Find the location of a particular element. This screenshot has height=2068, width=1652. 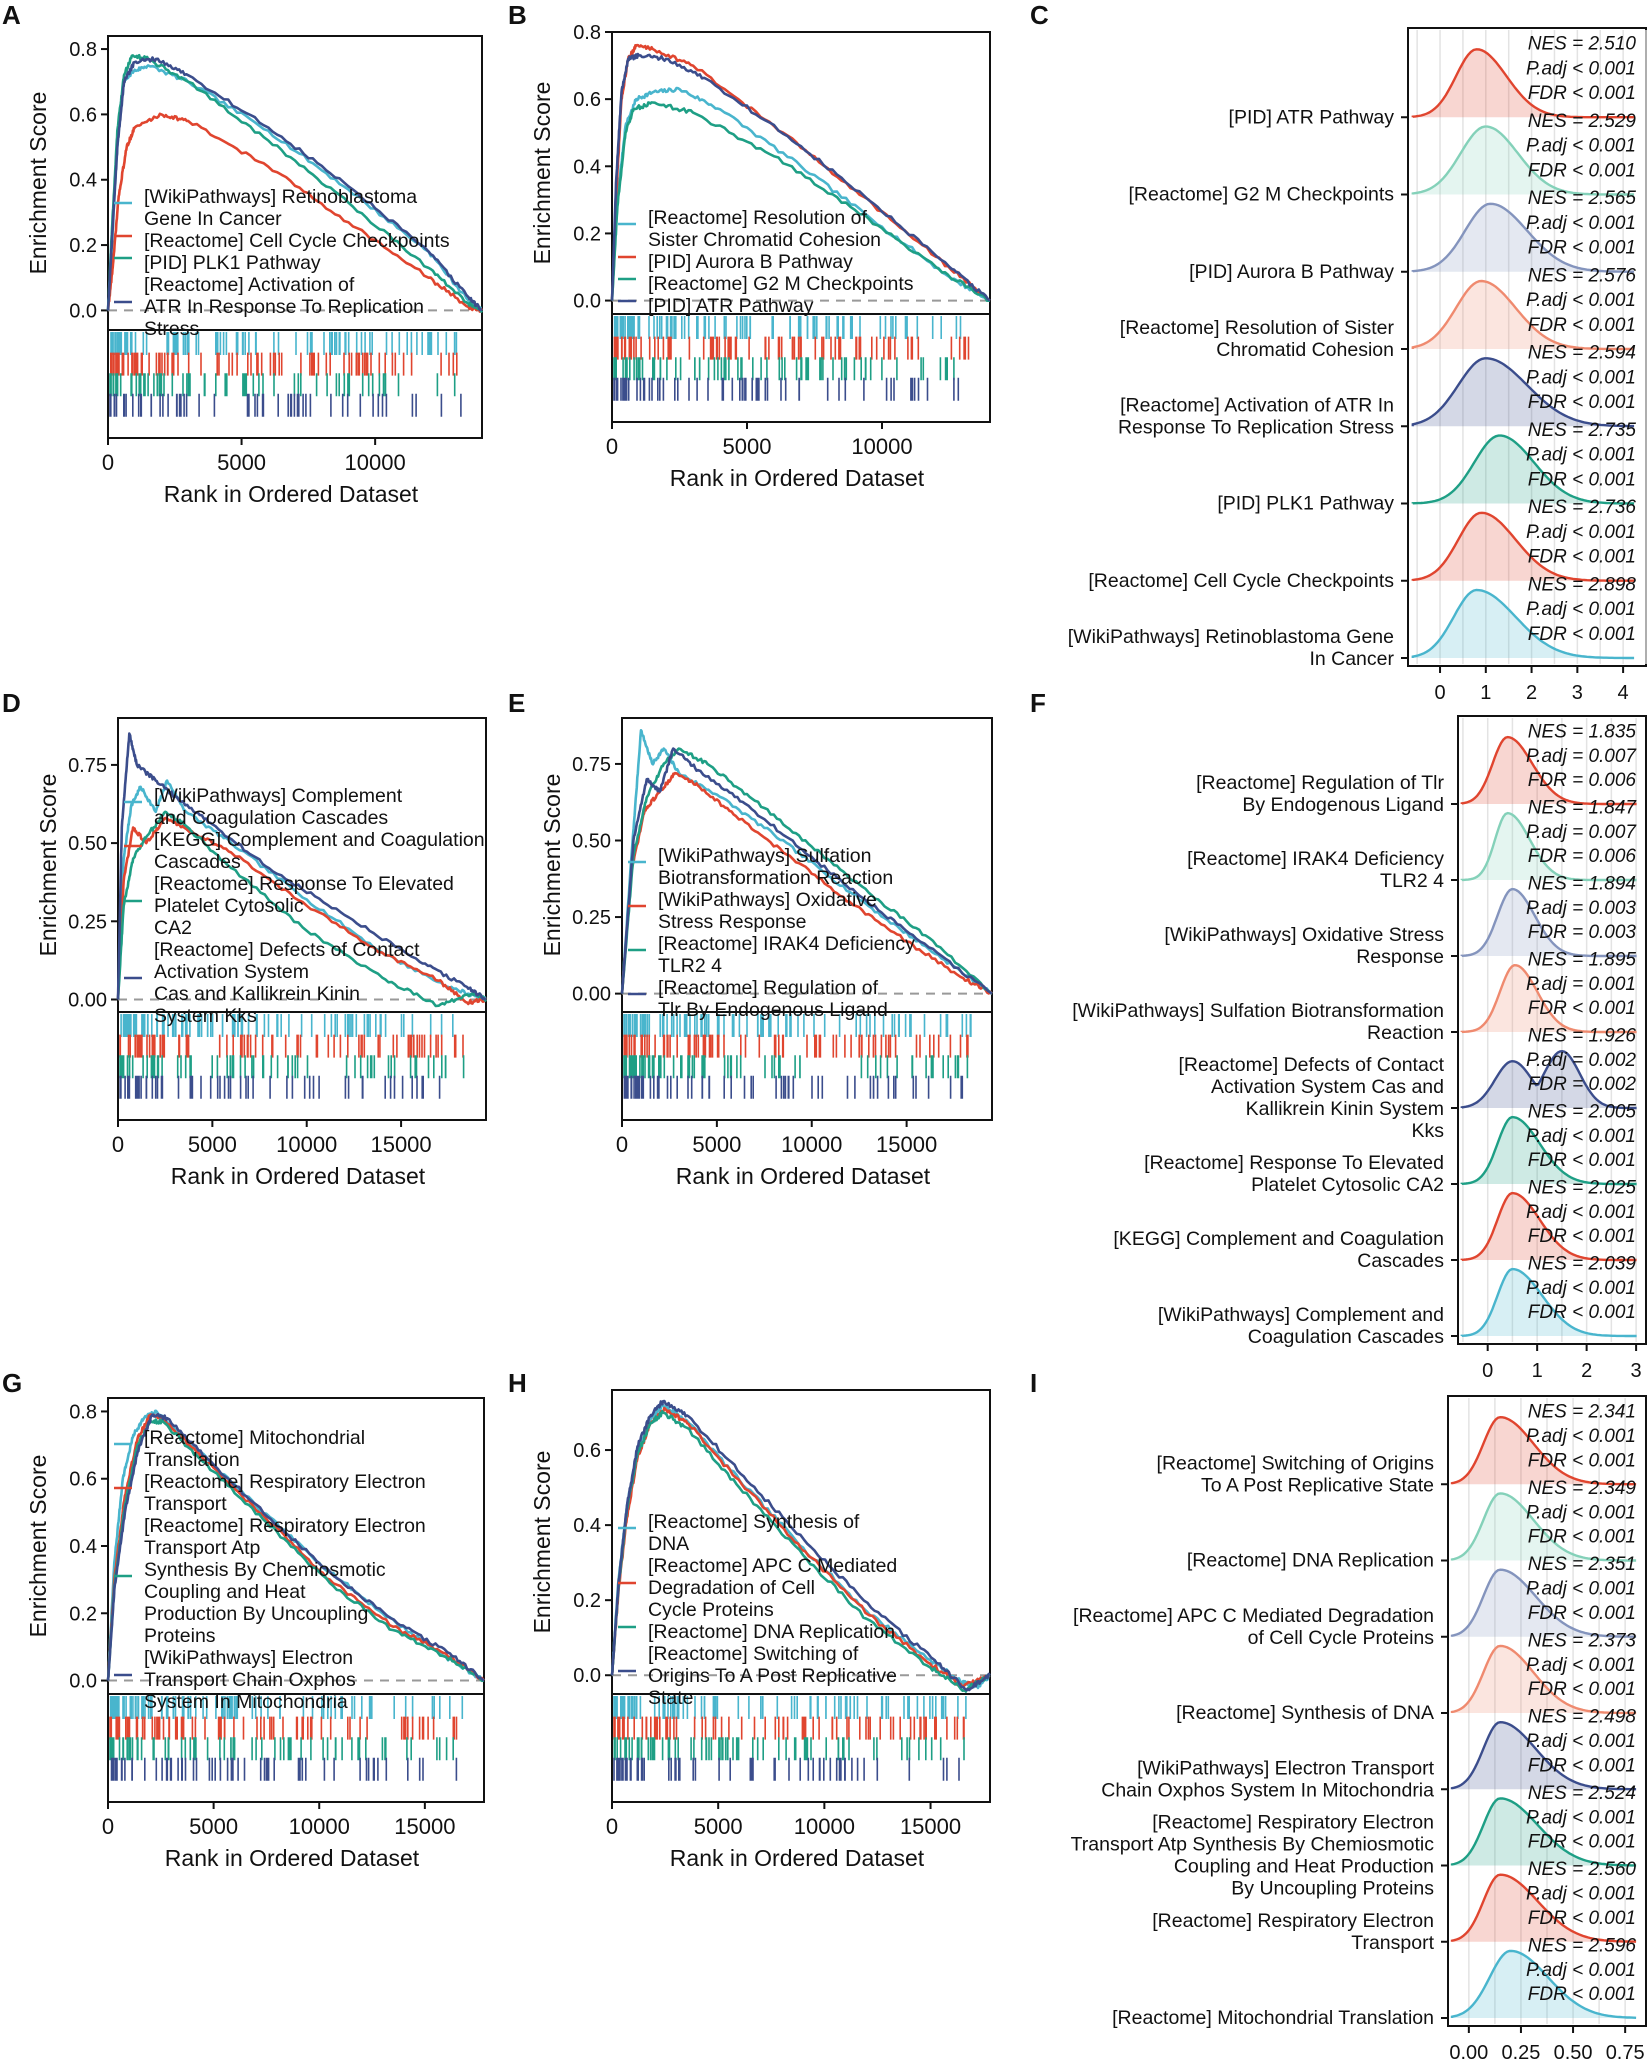

y-tick-label: 0.2 is located at coordinates (83, 1614).